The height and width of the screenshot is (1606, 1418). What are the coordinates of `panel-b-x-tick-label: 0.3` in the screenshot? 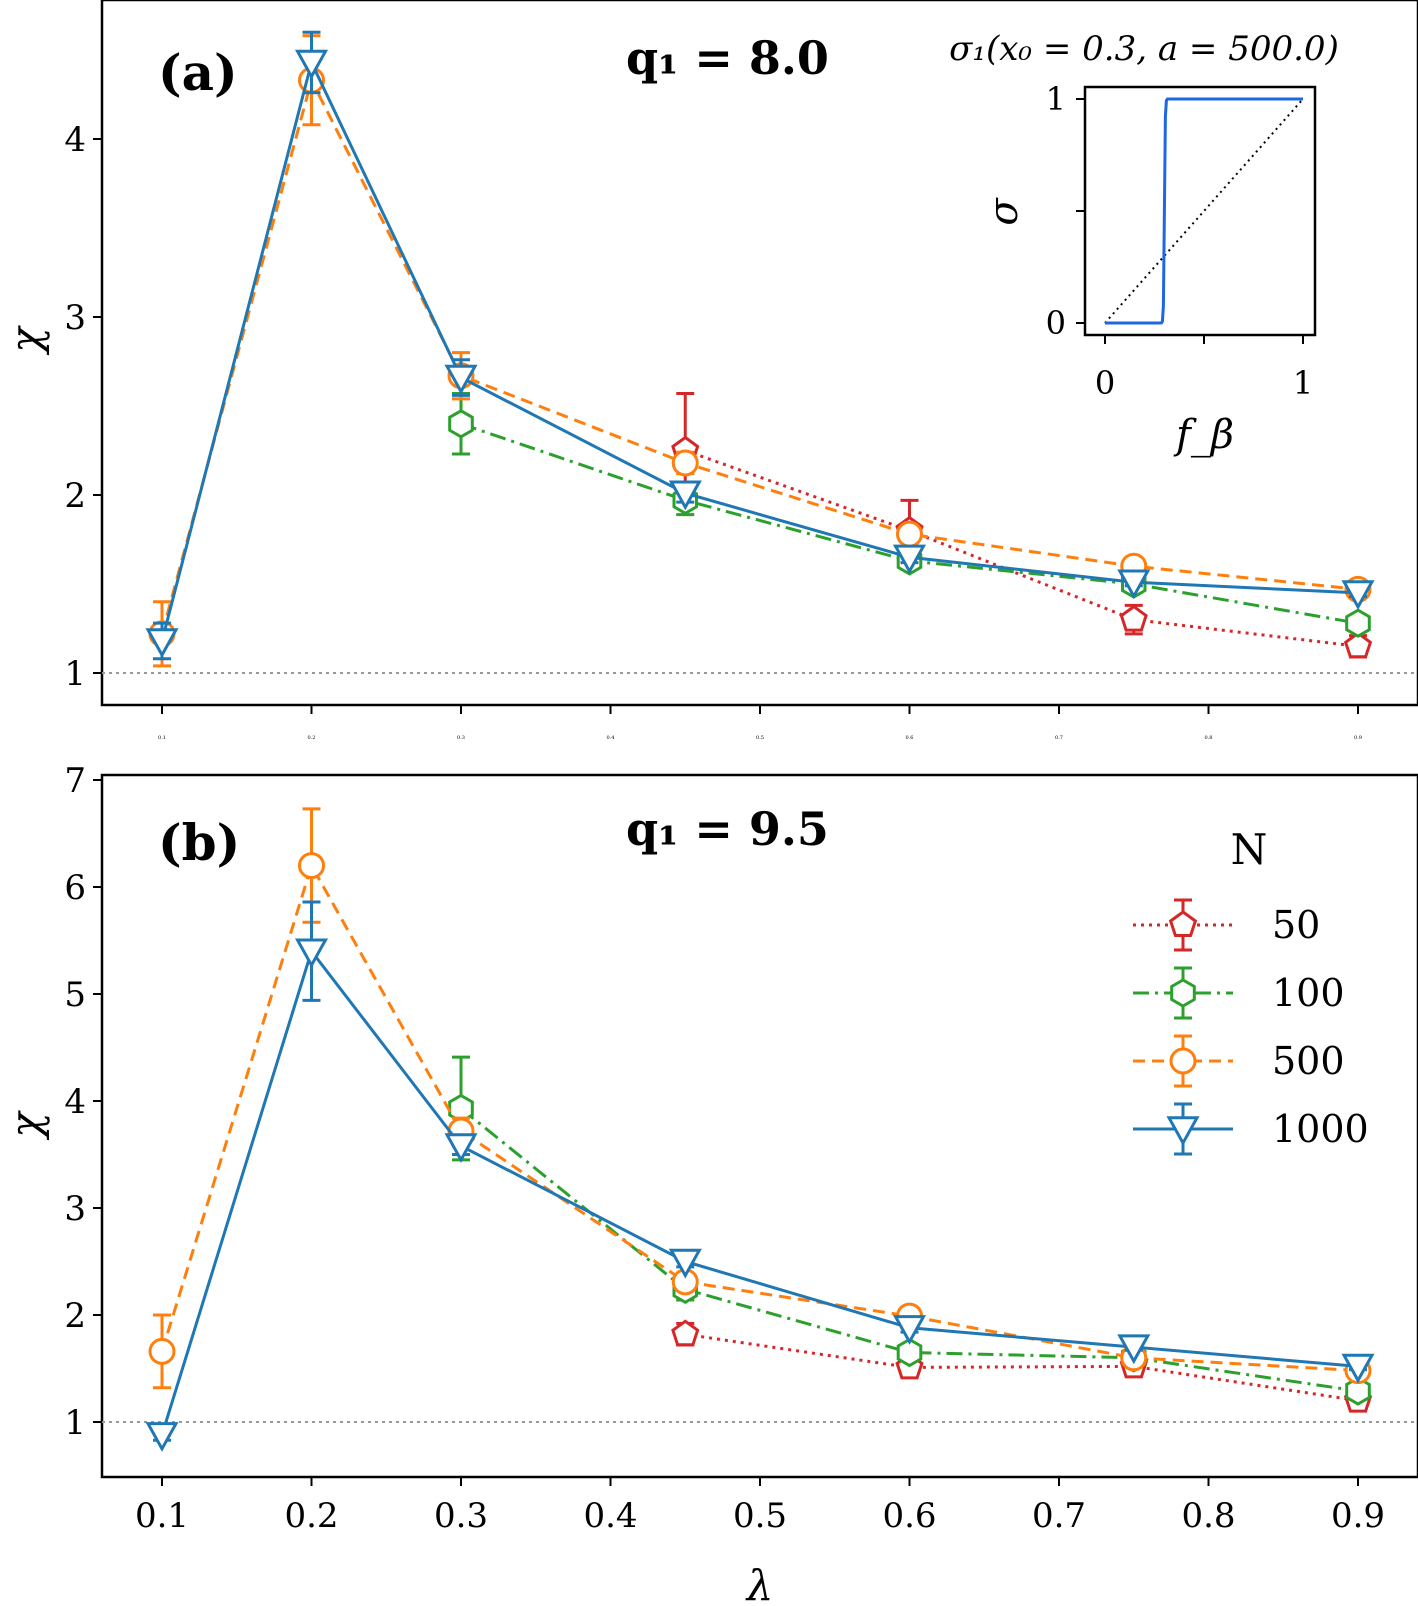 It's located at (461, 1516).